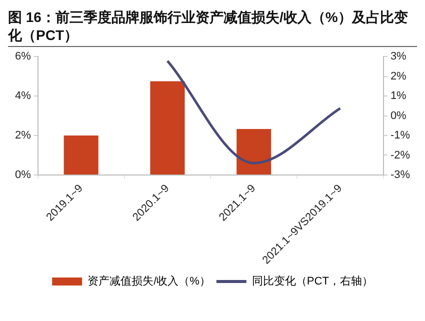  What do you see at coordinates (23, 56) in the screenshot?
I see `y-tick-label: 6%` at bounding box center [23, 56].